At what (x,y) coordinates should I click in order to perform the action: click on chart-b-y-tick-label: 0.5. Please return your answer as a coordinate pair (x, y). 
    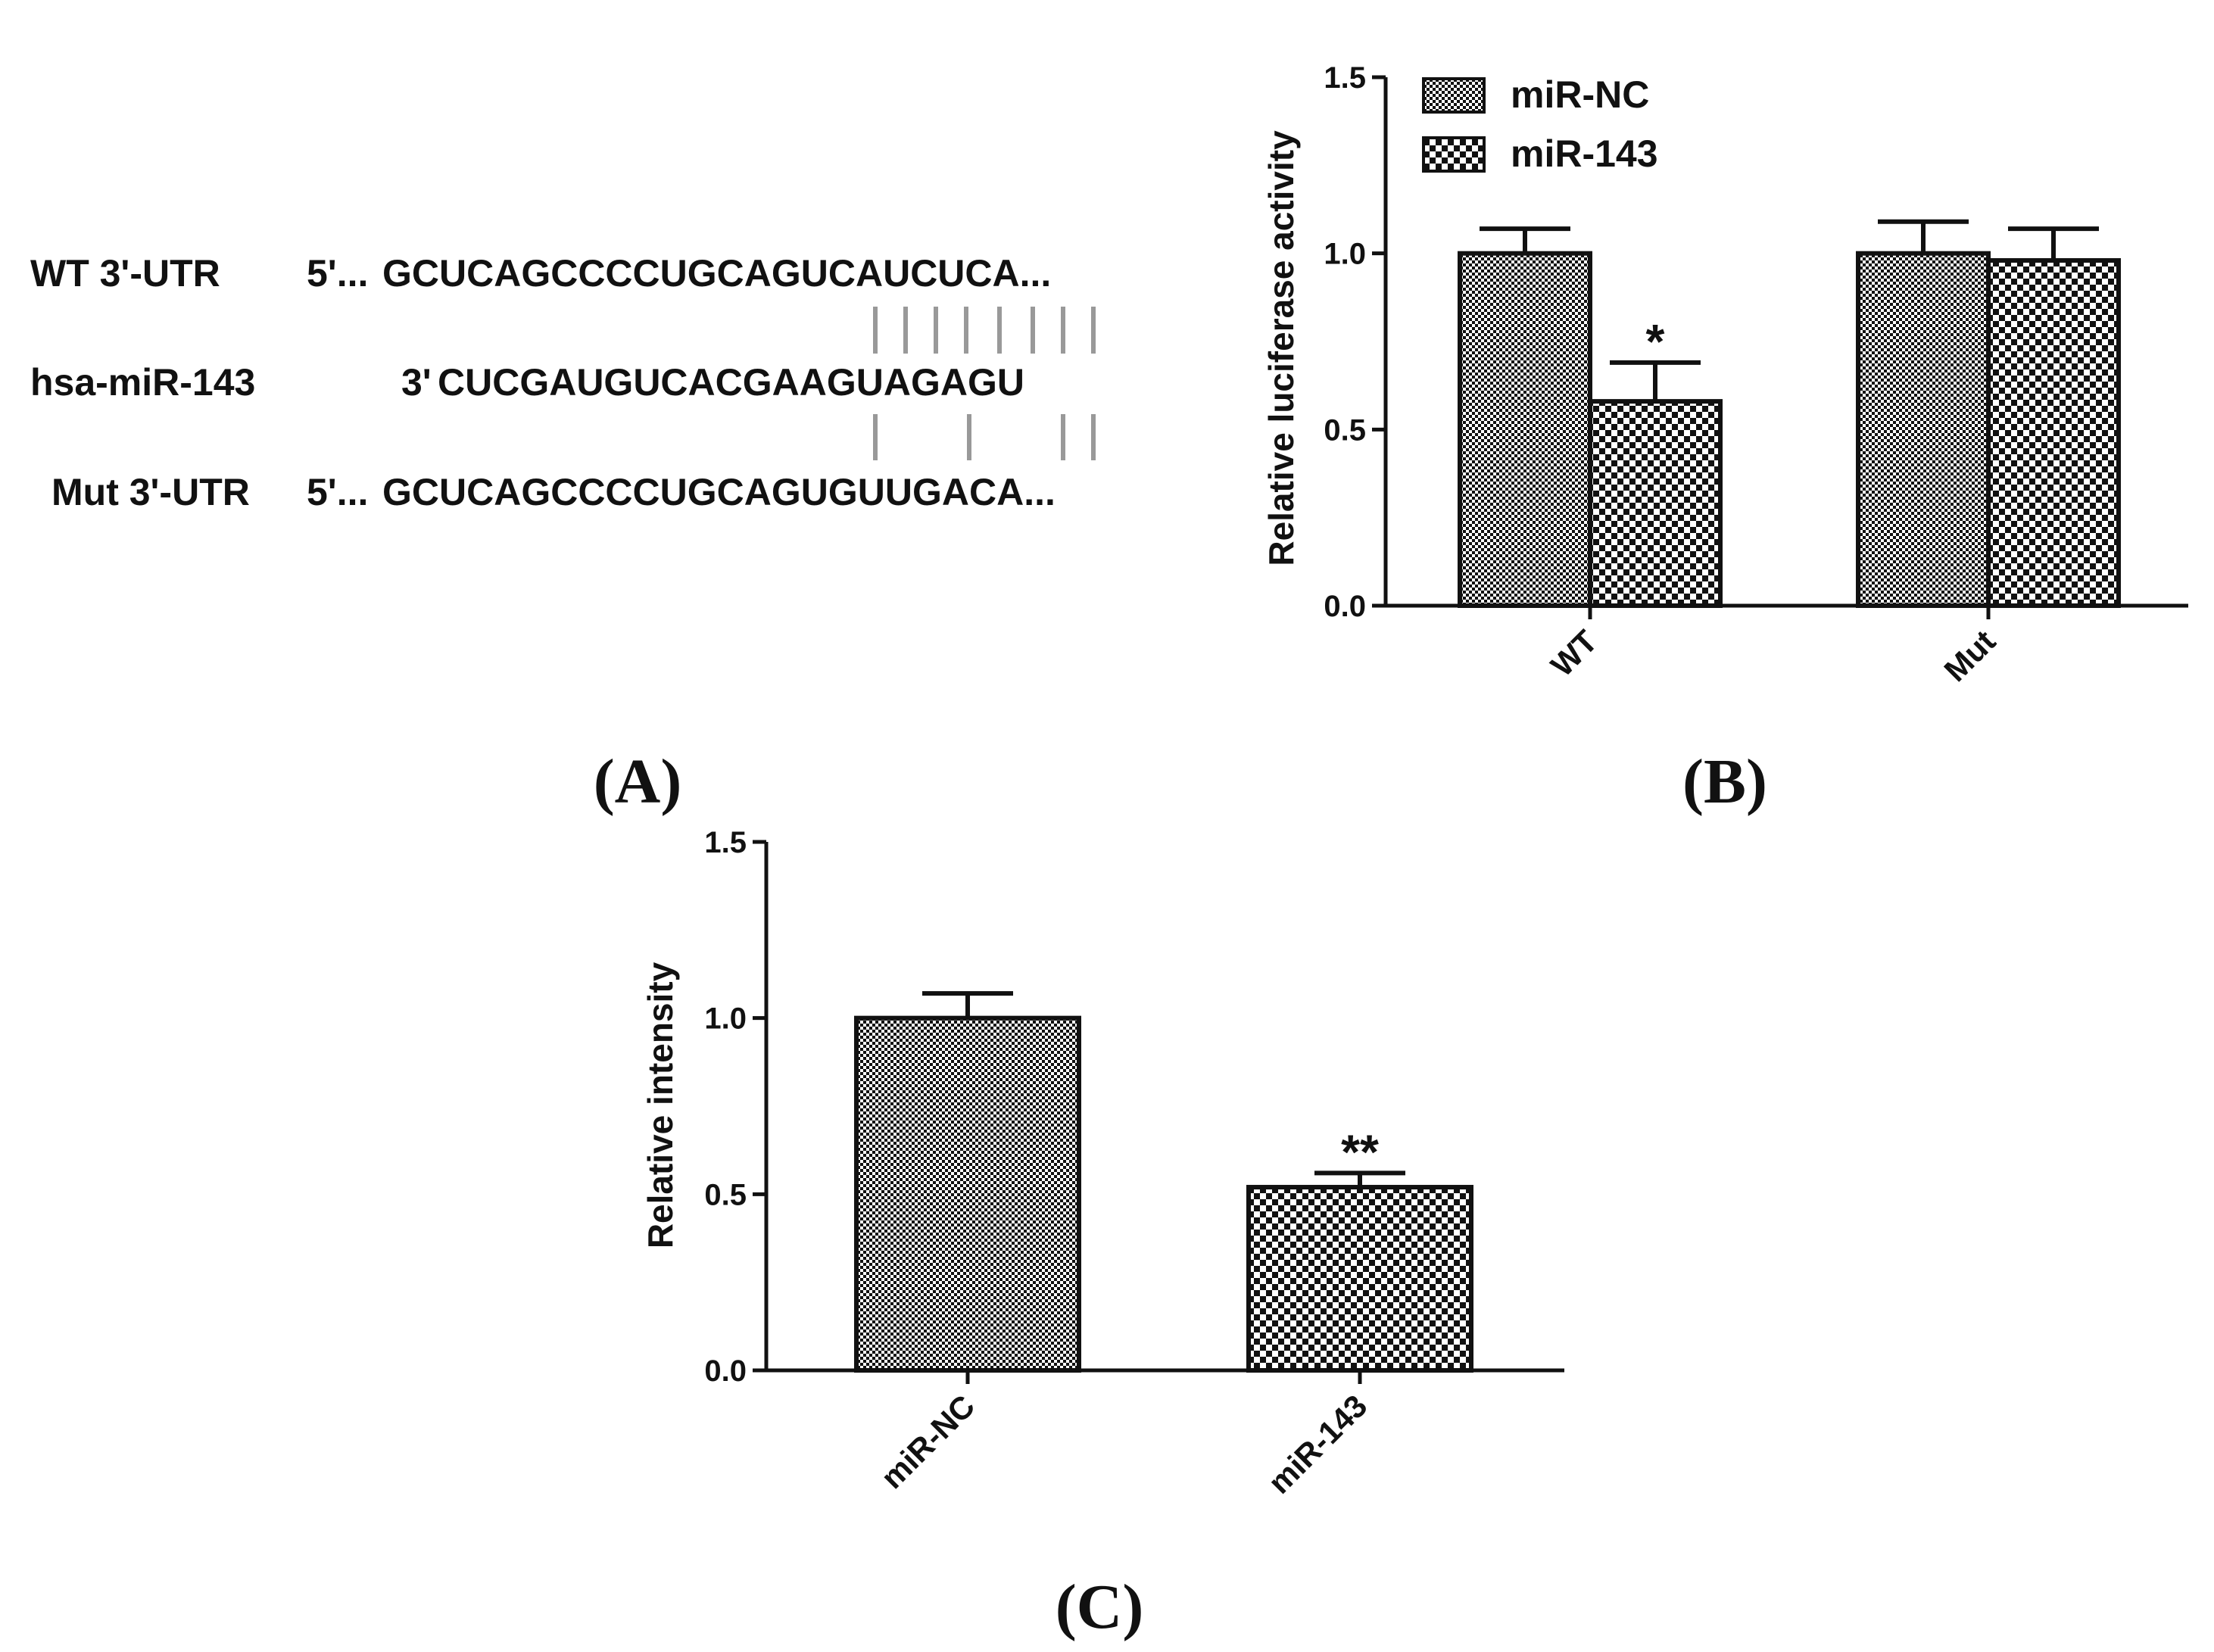
    Looking at the image, I should click on (1345, 430).